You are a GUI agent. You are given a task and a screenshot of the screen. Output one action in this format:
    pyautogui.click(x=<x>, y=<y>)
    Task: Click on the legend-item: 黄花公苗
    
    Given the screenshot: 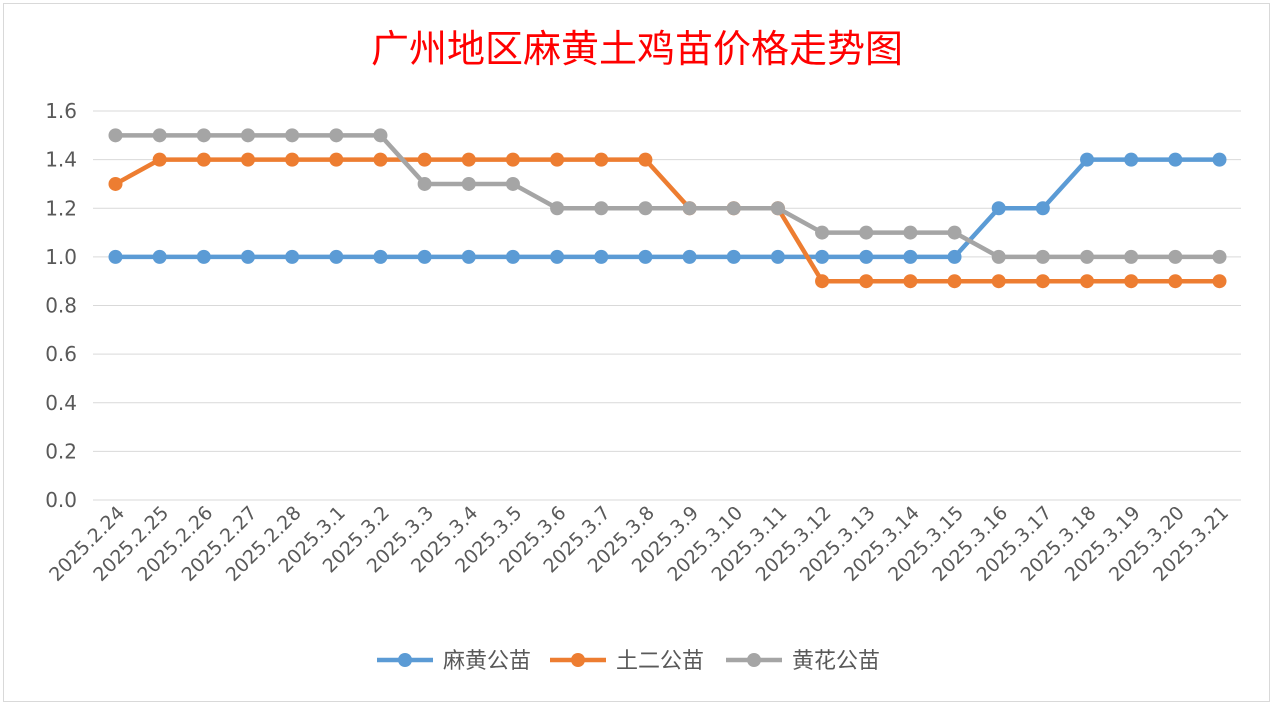 What is the action you would take?
    pyautogui.click(x=803, y=661)
    